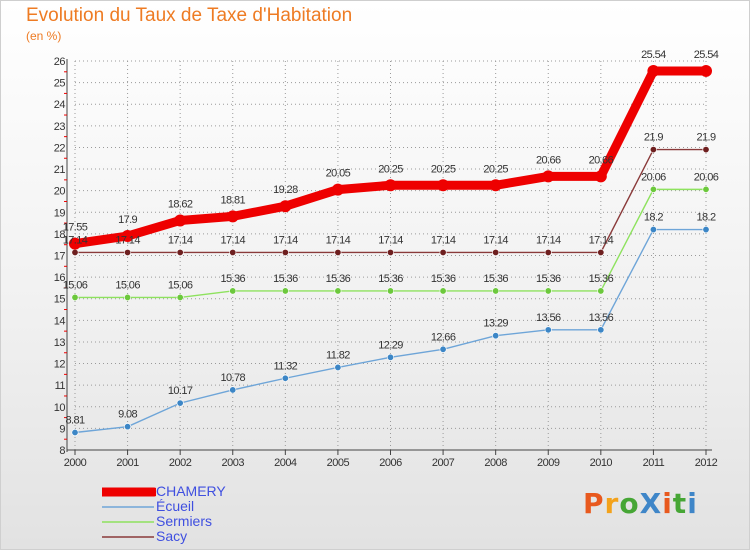 This screenshot has height=550, width=750. What do you see at coordinates (390, 463) in the screenshot?
I see `x-tick-label: 2006` at bounding box center [390, 463].